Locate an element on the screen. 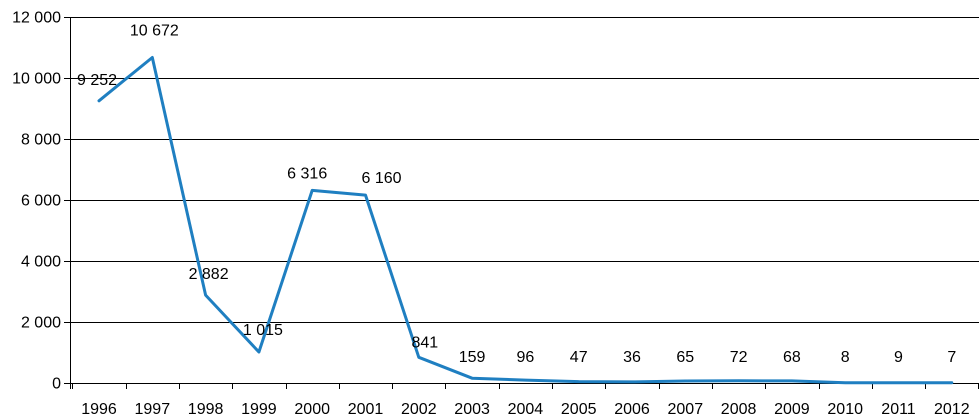 Image resolution: width=979 pixels, height=419 pixels. x-tick-label: 1996 is located at coordinates (99, 409).